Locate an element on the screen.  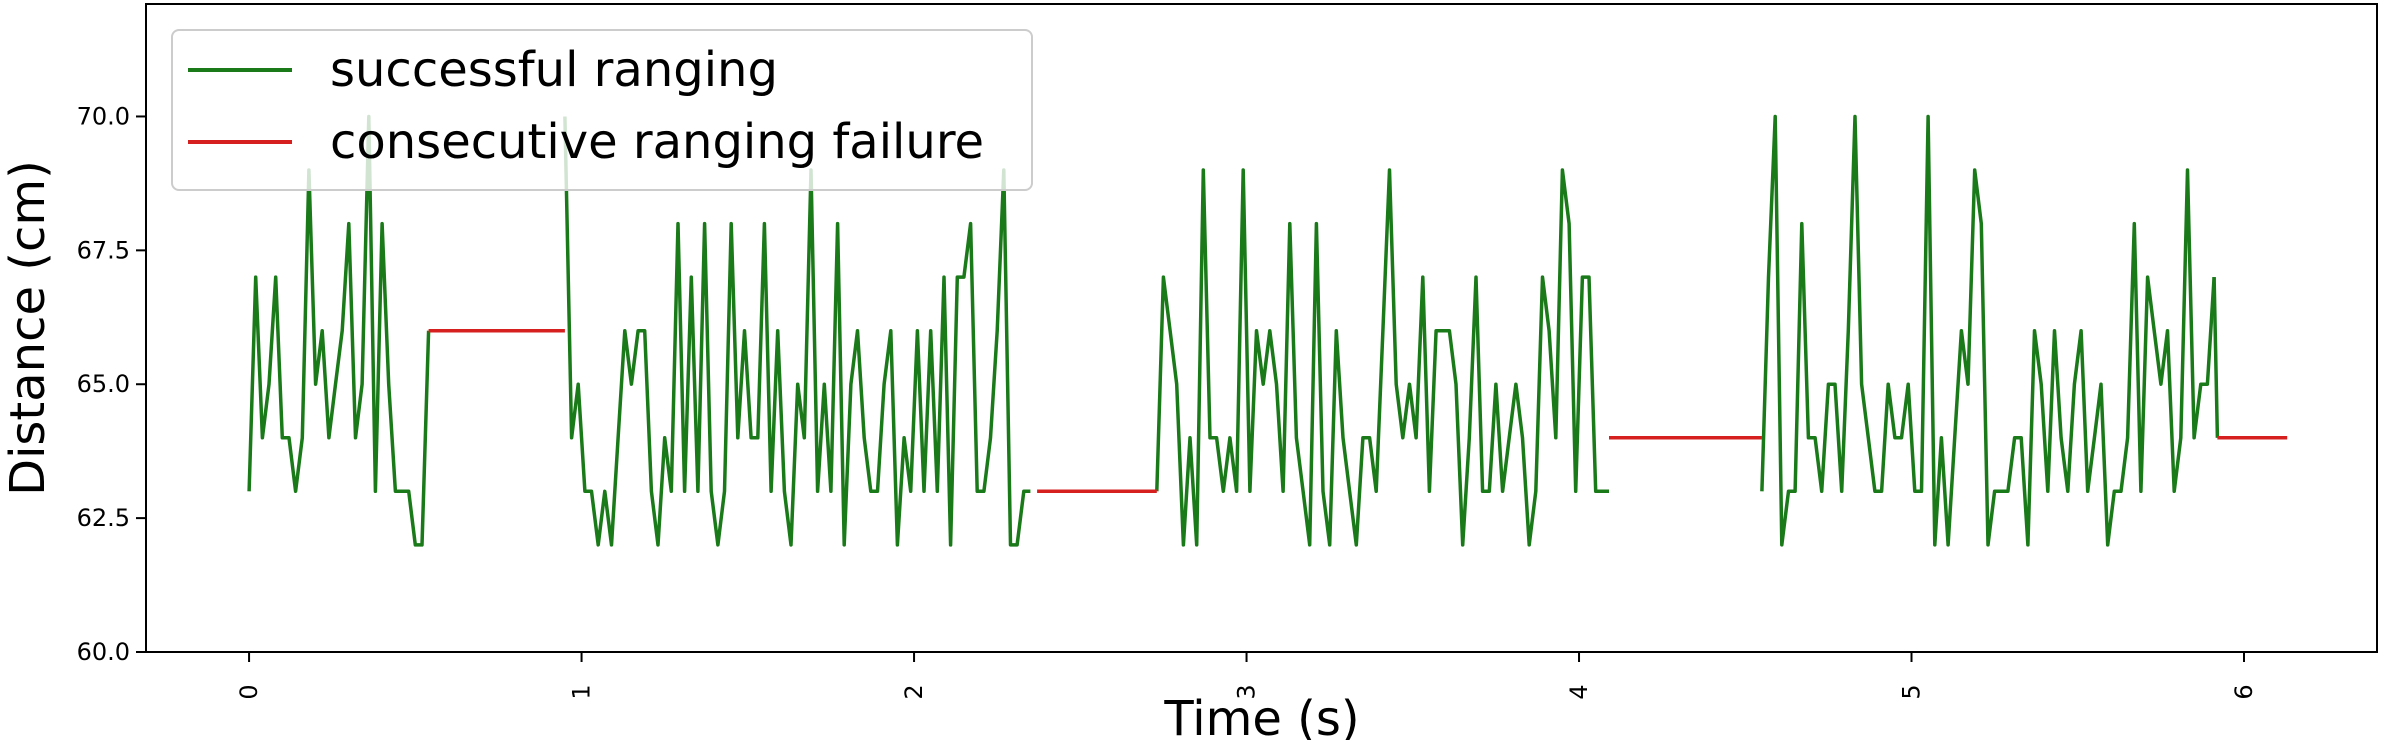
y-axis: 60.0 62.5 65.0 67.5 70.0 is located at coordinates (111, 384).